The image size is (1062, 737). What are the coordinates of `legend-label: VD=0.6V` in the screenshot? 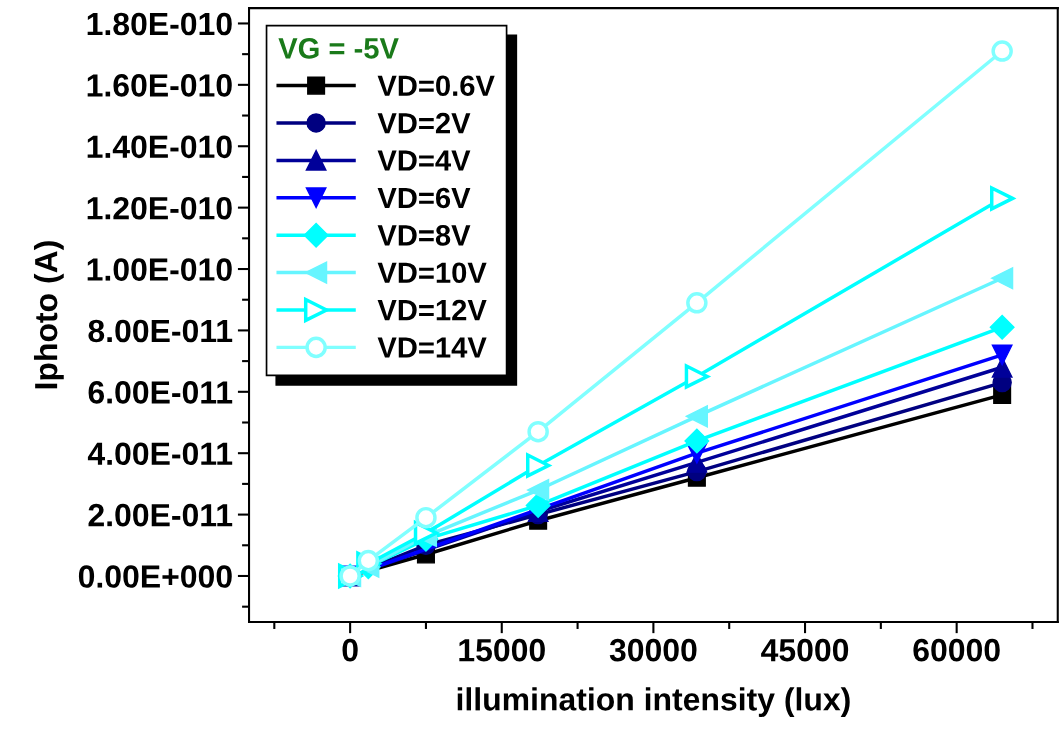 It's located at (436, 86).